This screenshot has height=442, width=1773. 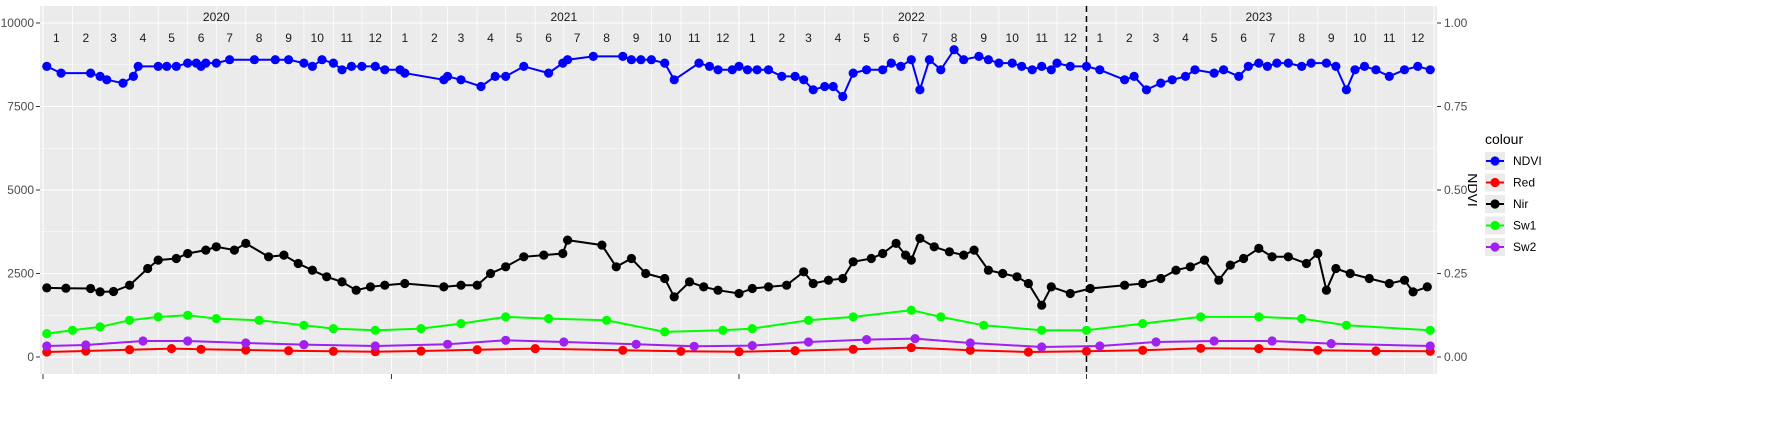 What do you see at coordinates (577, 38) in the screenshot?
I see `month-label: 7` at bounding box center [577, 38].